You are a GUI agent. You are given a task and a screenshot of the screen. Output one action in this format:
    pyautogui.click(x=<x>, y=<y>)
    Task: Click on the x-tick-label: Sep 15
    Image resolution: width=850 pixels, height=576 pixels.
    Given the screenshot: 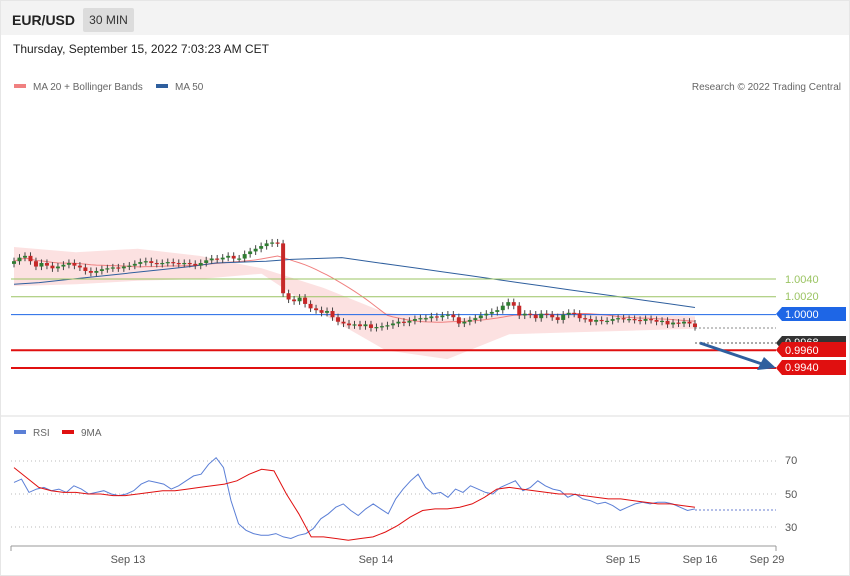 What is the action you would take?
    pyautogui.click(x=623, y=560)
    